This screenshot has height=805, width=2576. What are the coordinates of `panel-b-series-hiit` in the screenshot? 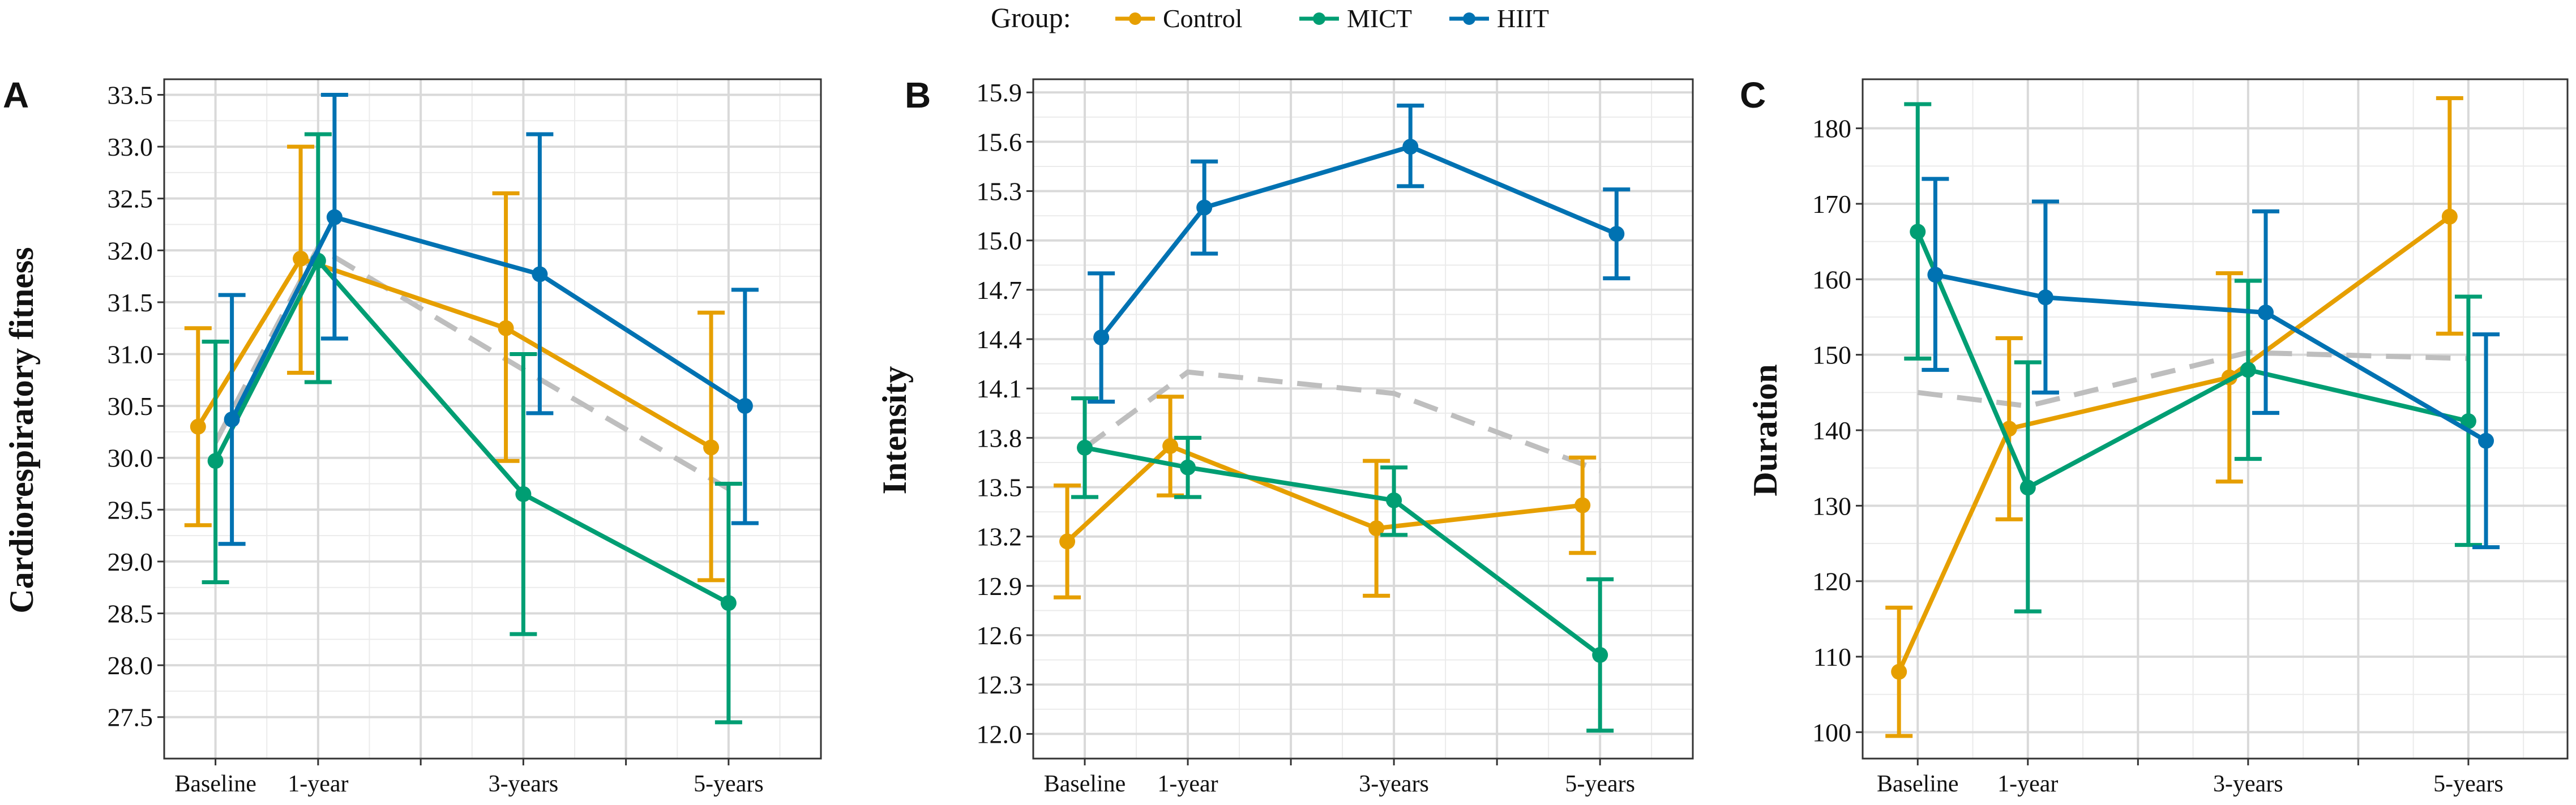 It's located at (1359, 254).